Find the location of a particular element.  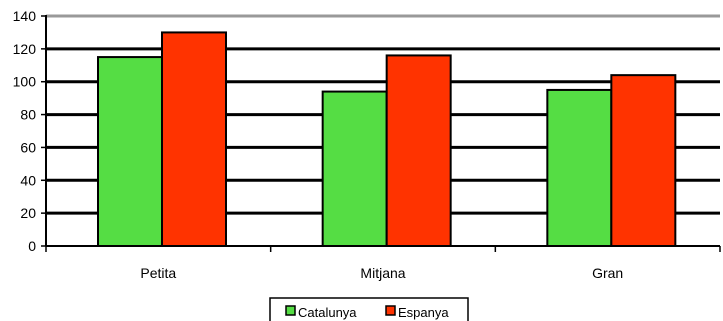

legend-swatch-catalunya is located at coordinates (290, 310).